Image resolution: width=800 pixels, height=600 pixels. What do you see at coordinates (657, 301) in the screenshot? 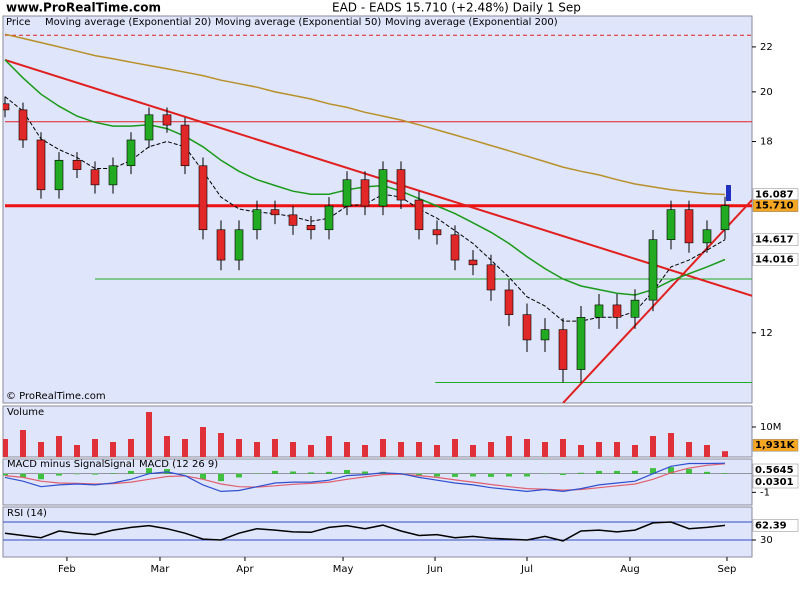
I see `trend-line` at bounding box center [657, 301].